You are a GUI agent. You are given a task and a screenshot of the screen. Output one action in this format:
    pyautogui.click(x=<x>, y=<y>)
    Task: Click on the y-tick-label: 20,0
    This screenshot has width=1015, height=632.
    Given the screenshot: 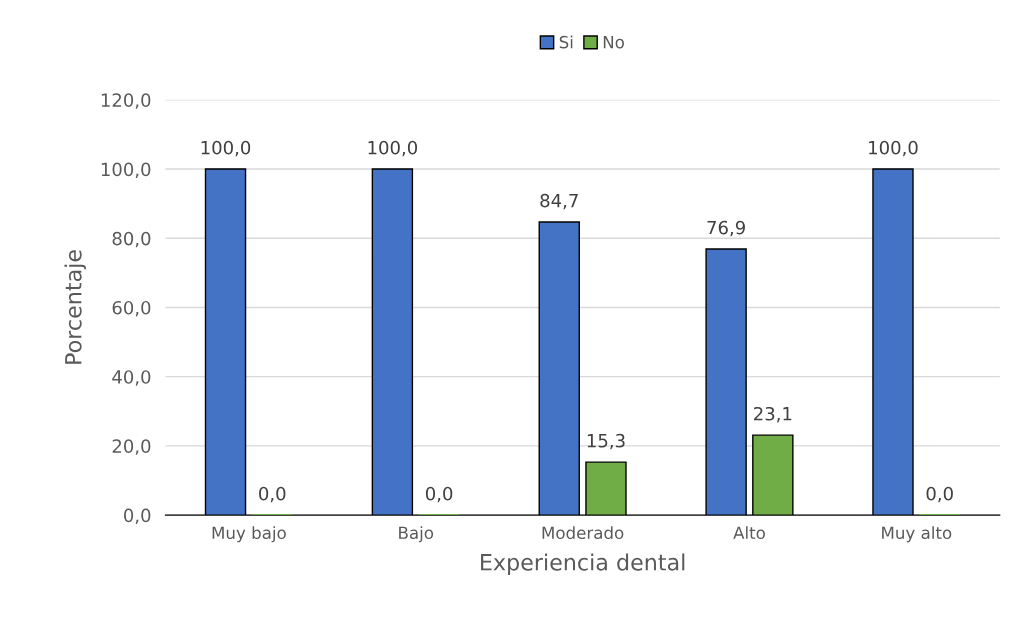 What is the action you would take?
    pyautogui.click(x=131, y=447)
    